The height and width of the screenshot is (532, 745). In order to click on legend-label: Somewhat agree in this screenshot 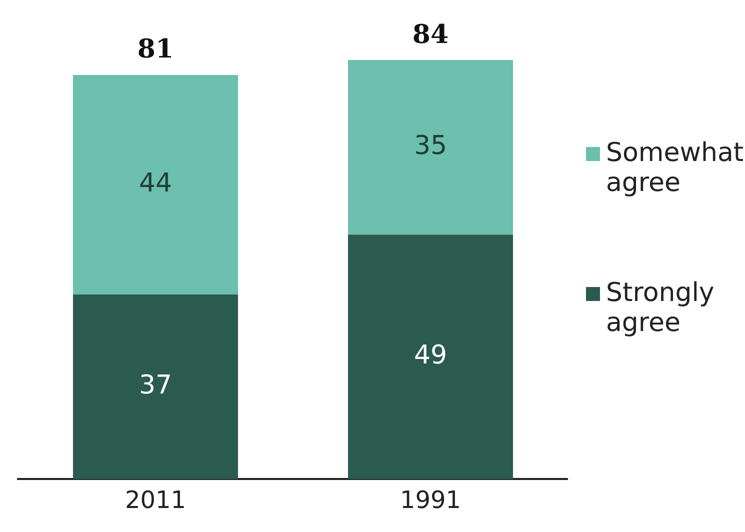, I will do `click(675, 168)`.